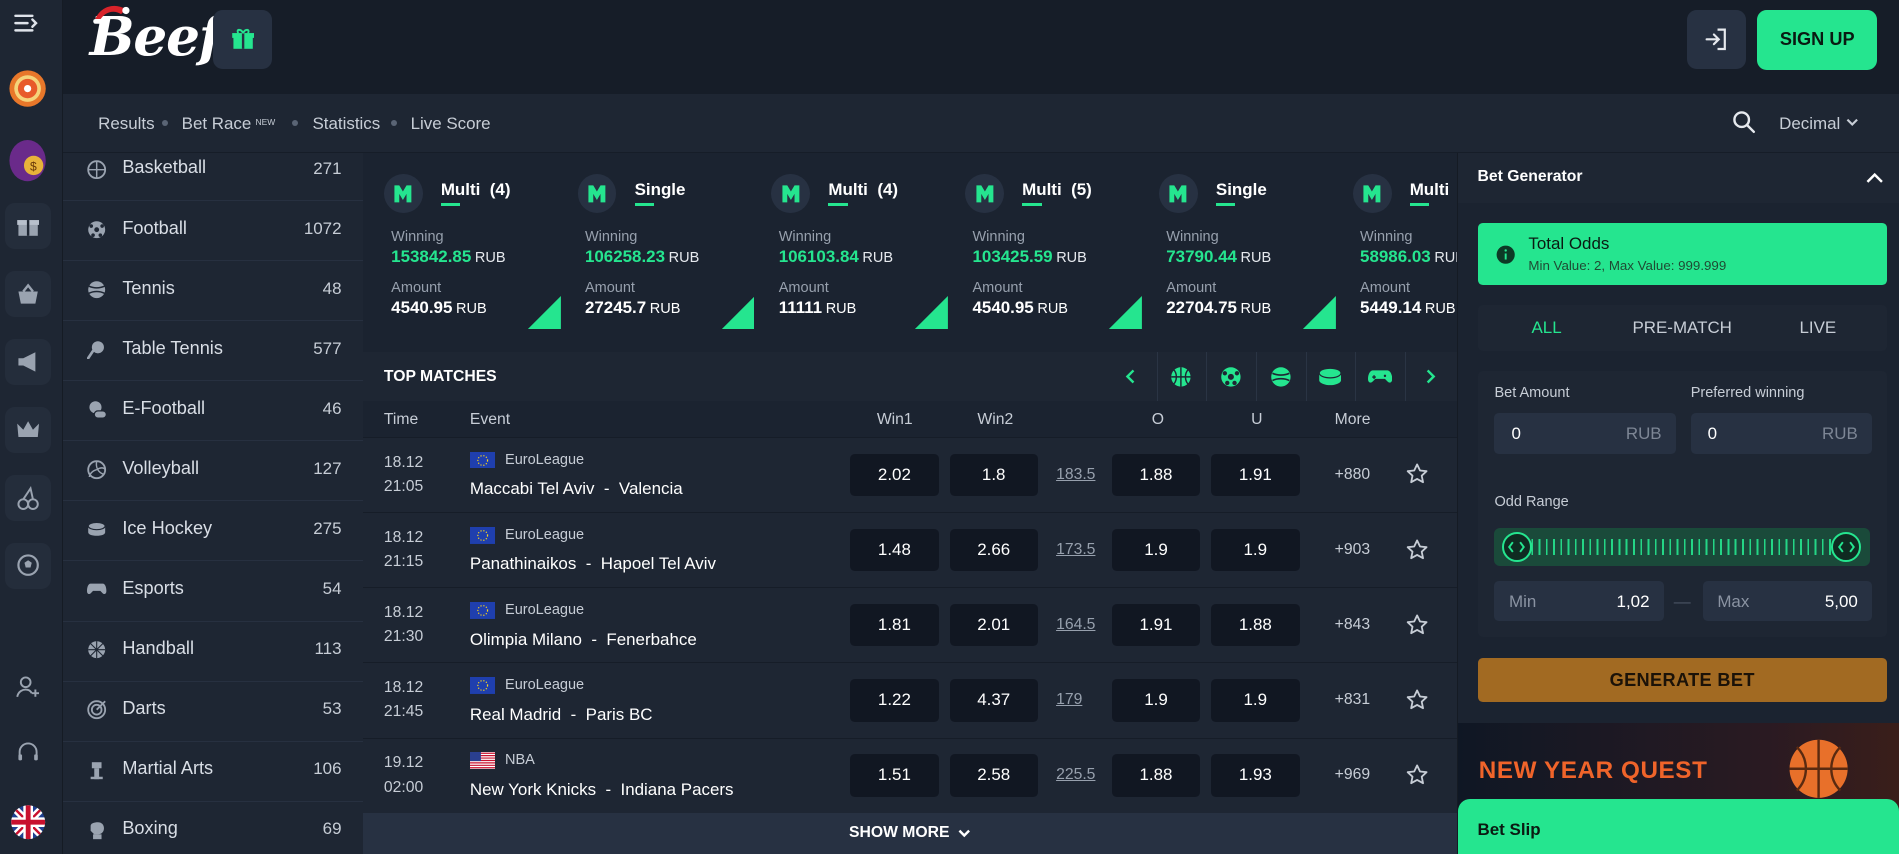 The height and width of the screenshot is (854, 1899). I want to click on sport-item-boxing: Boxing 69, so click(213, 828).